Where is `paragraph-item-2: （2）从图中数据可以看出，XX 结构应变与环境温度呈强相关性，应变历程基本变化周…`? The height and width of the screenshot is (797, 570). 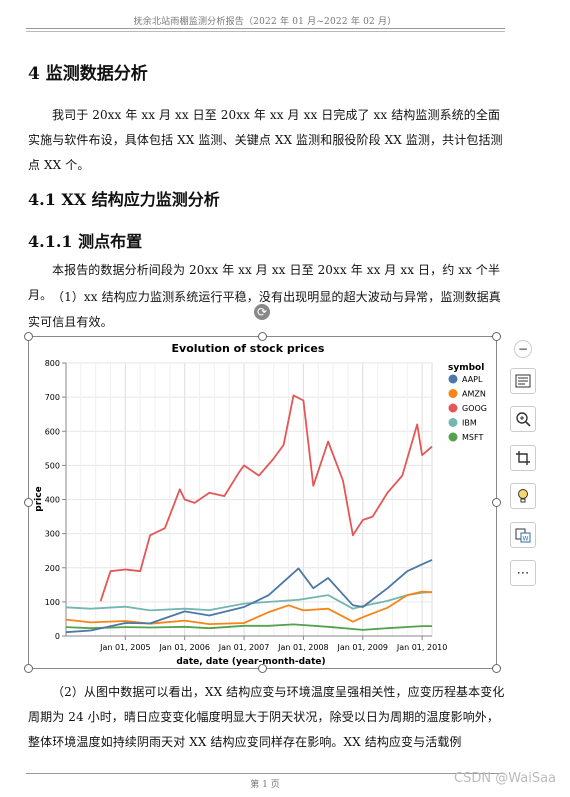
paragraph-item-2: （2）从图中数据可以看出，XX 结构应变与环境温度呈强相关性，应变历程基本变化周… is located at coordinates (266, 717).